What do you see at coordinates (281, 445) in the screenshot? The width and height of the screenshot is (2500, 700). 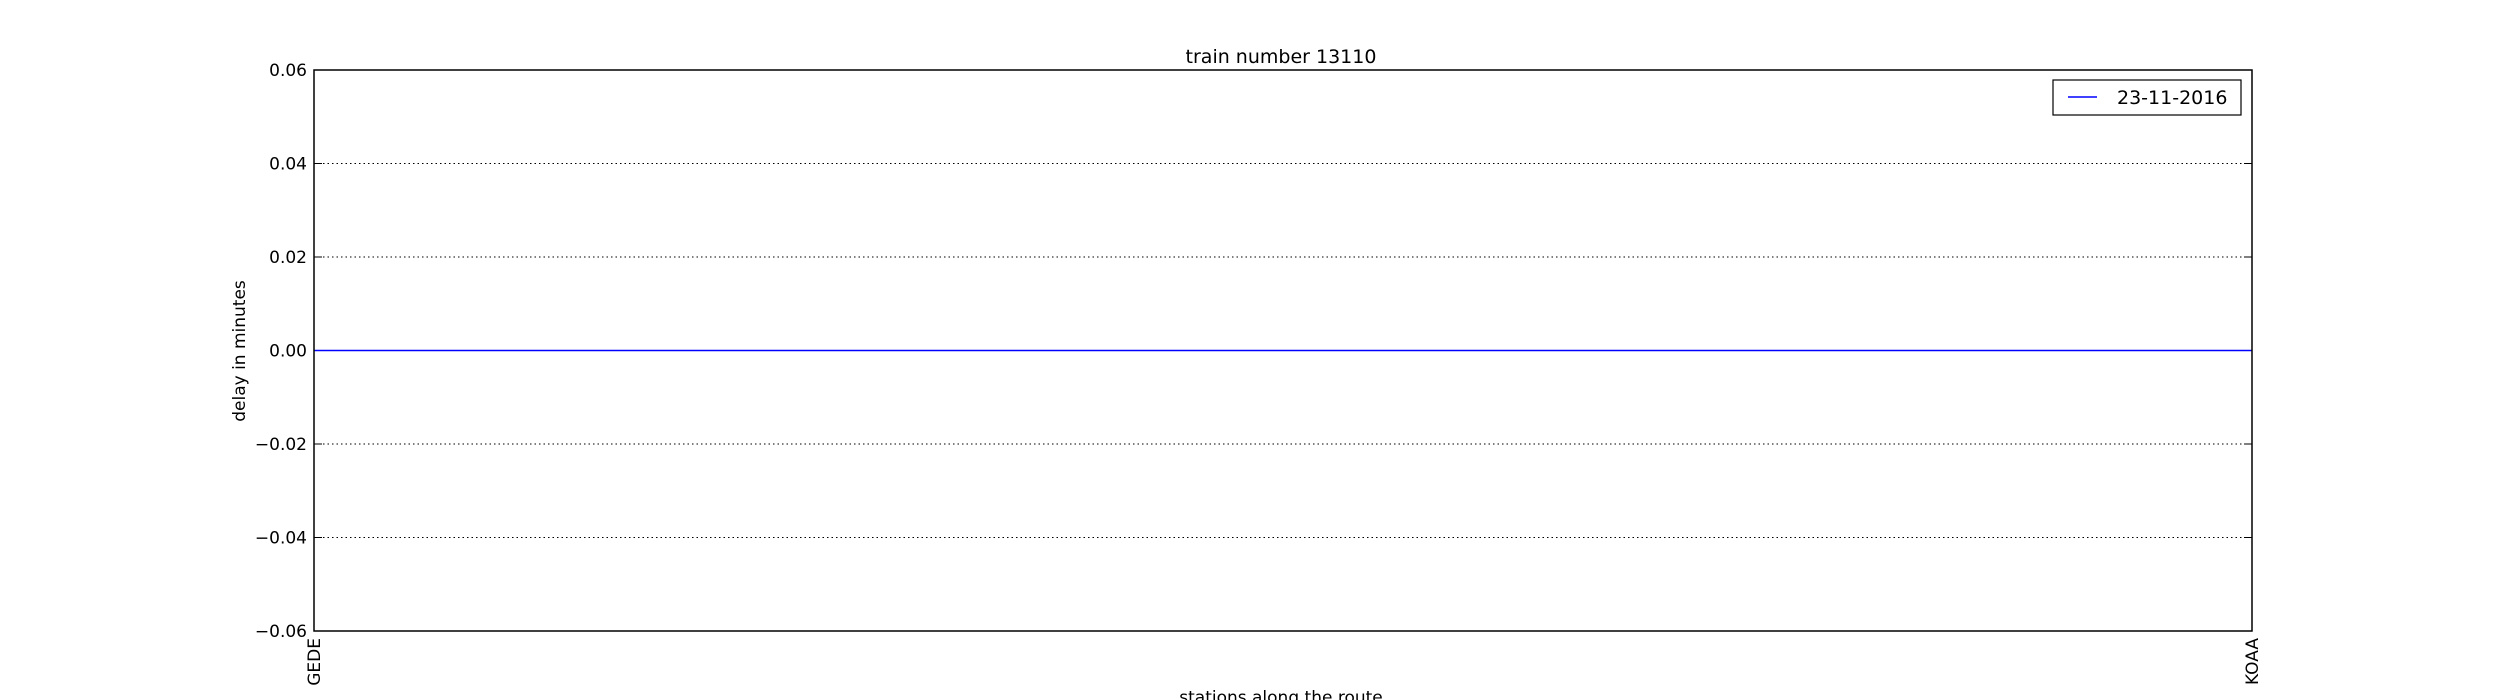 I see `y-tick-label: −0.02` at bounding box center [281, 445].